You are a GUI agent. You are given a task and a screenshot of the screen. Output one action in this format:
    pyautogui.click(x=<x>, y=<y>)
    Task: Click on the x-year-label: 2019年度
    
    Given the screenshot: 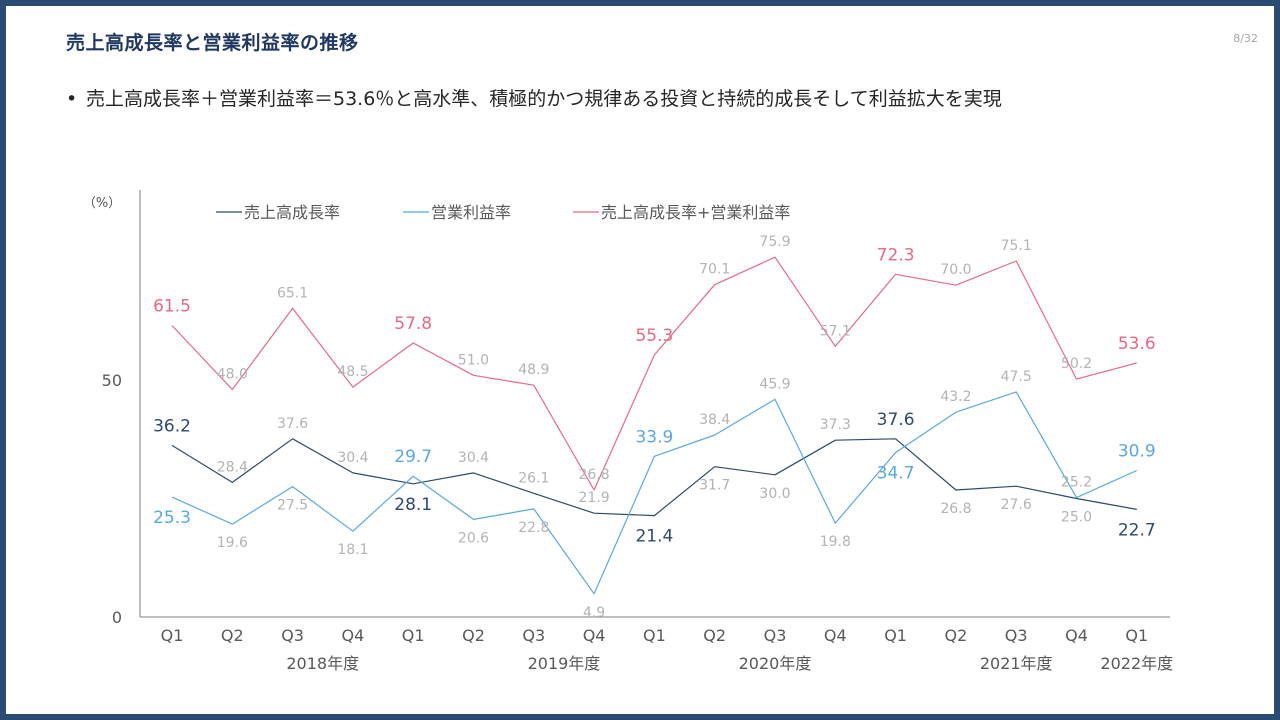 What is the action you would take?
    pyautogui.click(x=564, y=663)
    